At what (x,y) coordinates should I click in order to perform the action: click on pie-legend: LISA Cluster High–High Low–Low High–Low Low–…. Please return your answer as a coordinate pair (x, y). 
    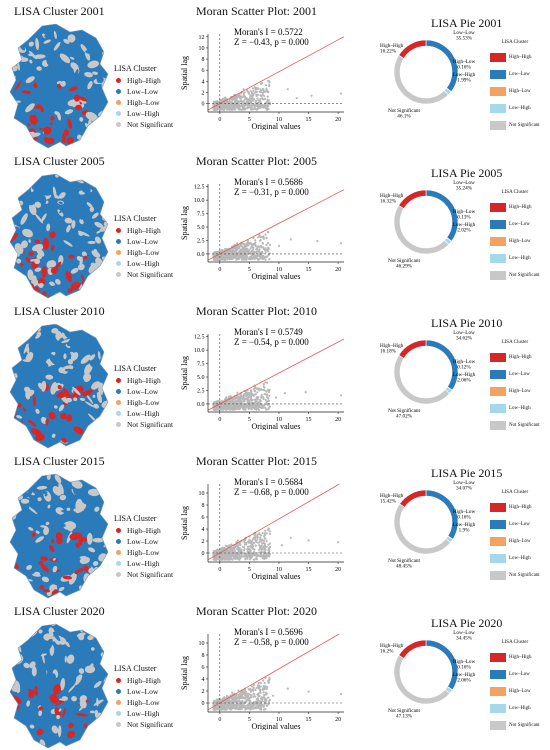
    Looking at the image, I should click on (515, 537).